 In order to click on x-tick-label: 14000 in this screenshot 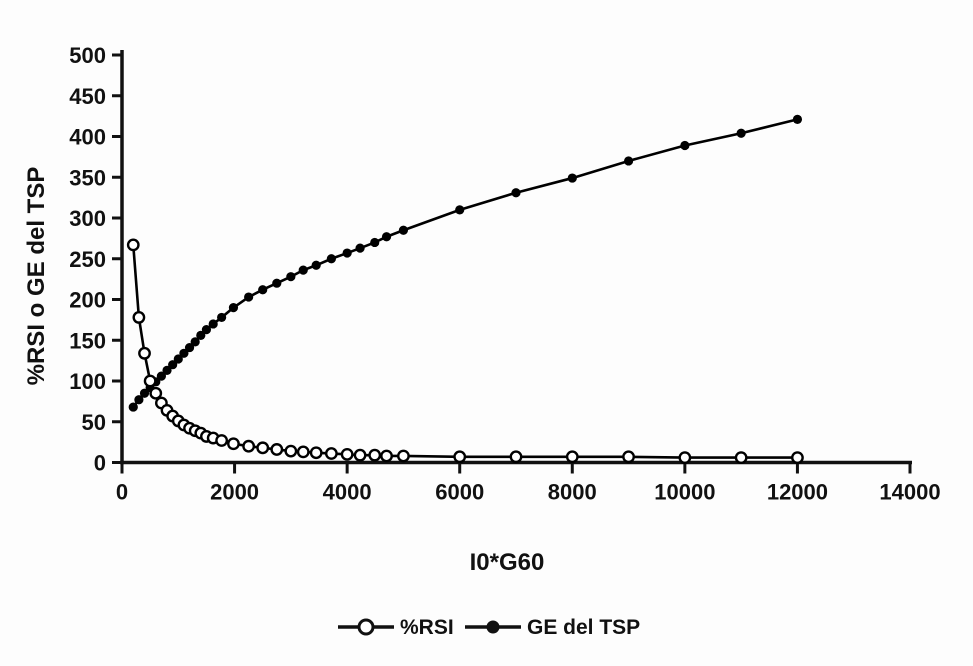, I will do `click(909, 492)`.